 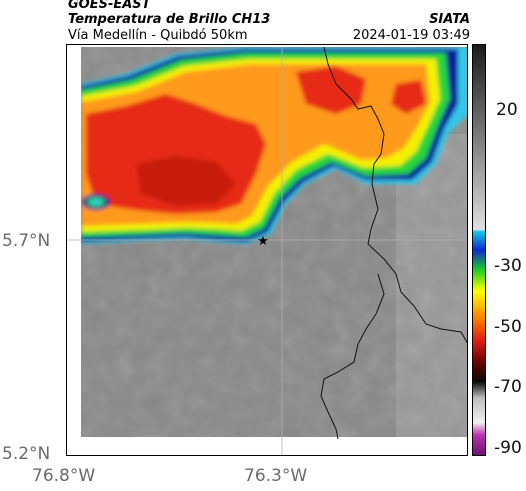 What do you see at coordinates (64, 476) in the screenshot?
I see `lon-tick-76.8: 76.8°W` at bounding box center [64, 476].